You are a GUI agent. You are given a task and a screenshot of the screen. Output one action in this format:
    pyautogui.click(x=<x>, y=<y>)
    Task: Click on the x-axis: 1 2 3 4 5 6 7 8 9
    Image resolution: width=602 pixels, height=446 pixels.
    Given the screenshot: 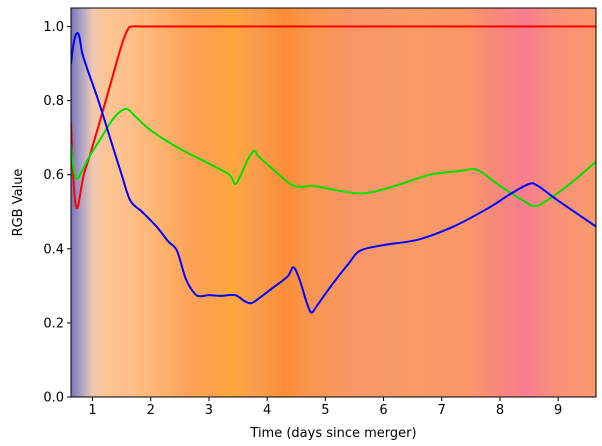 What is the action you would take?
    pyautogui.click(x=325, y=407)
    